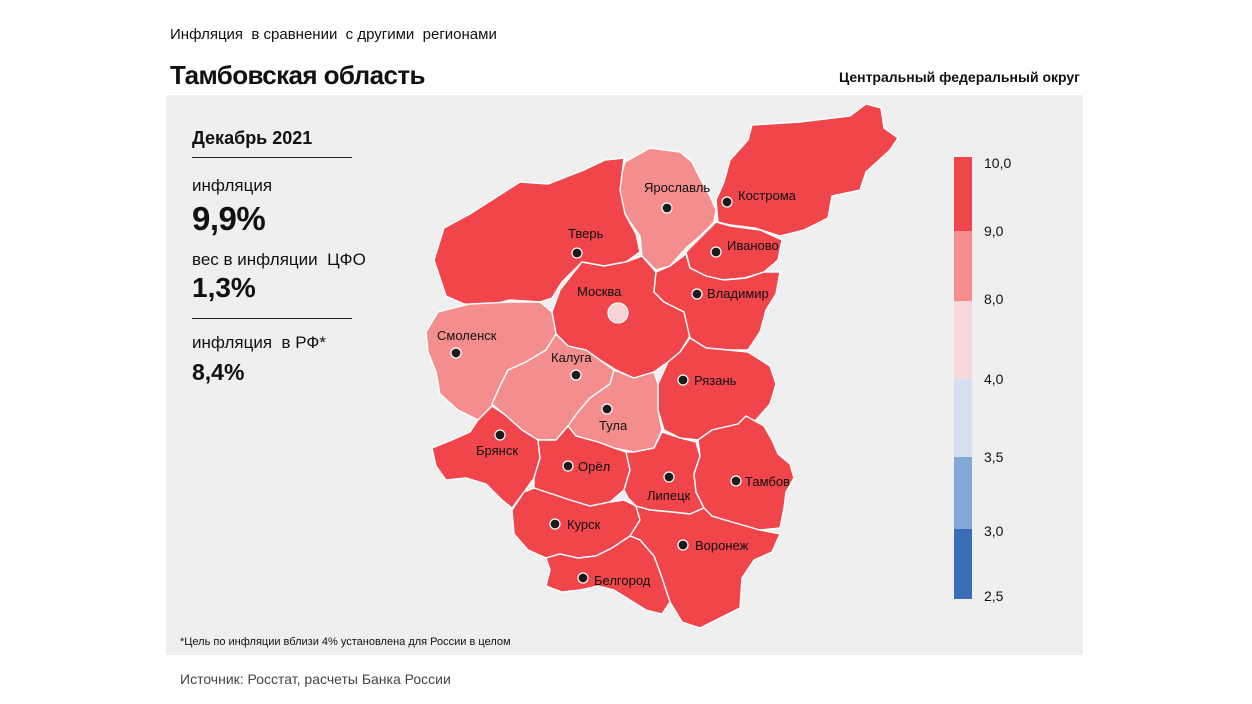 Image resolution: width=1252 pixels, height=704 pixels. What do you see at coordinates (615, 411) in the screenshot?
I see `region-tula` at bounding box center [615, 411].